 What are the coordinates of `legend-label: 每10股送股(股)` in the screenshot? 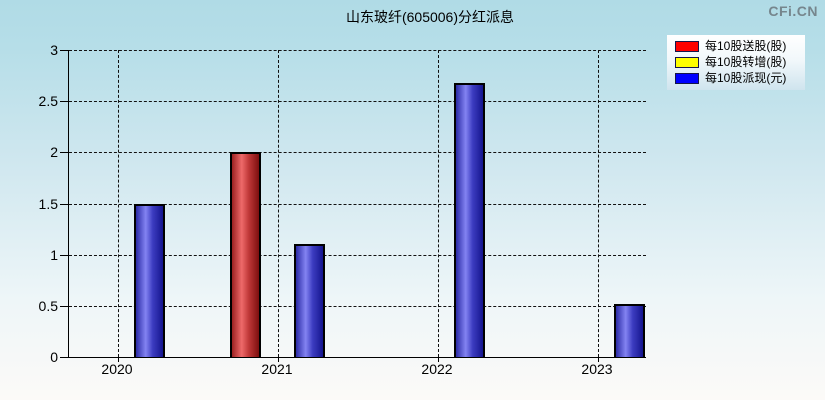 It's located at (746, 46).